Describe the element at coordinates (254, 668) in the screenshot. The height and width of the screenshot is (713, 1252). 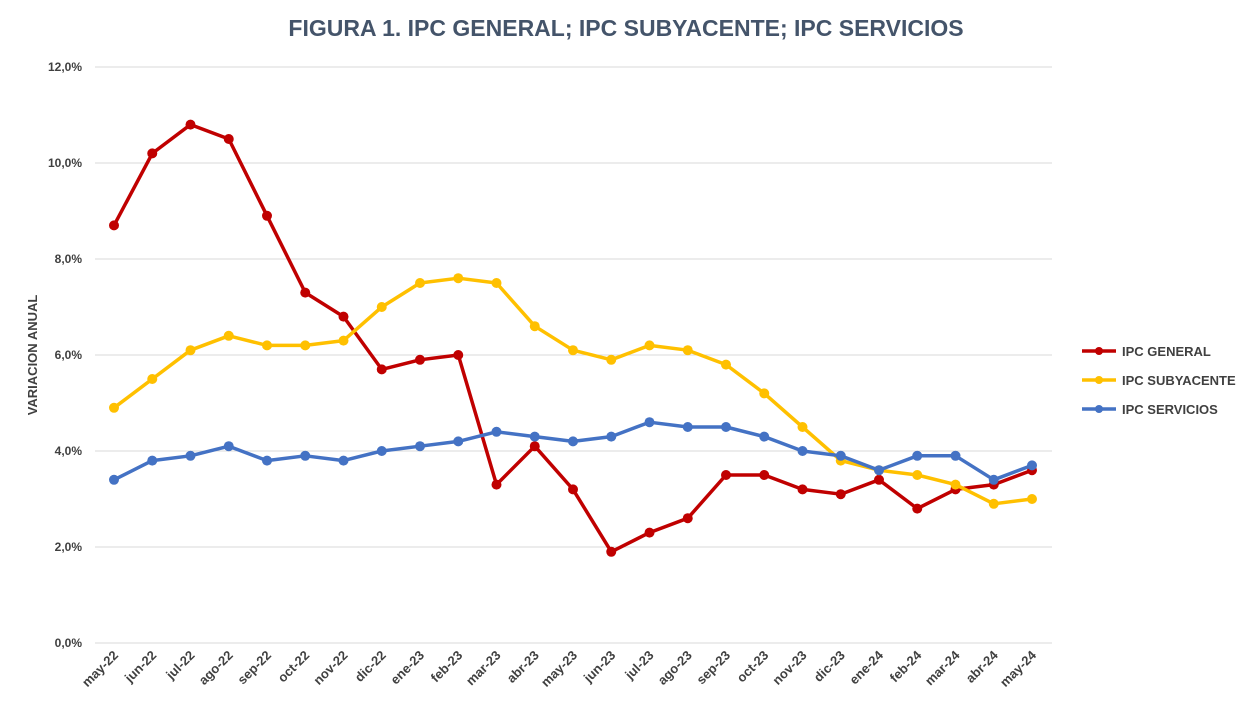
I see `x-tick-label: sep-22` at that location.